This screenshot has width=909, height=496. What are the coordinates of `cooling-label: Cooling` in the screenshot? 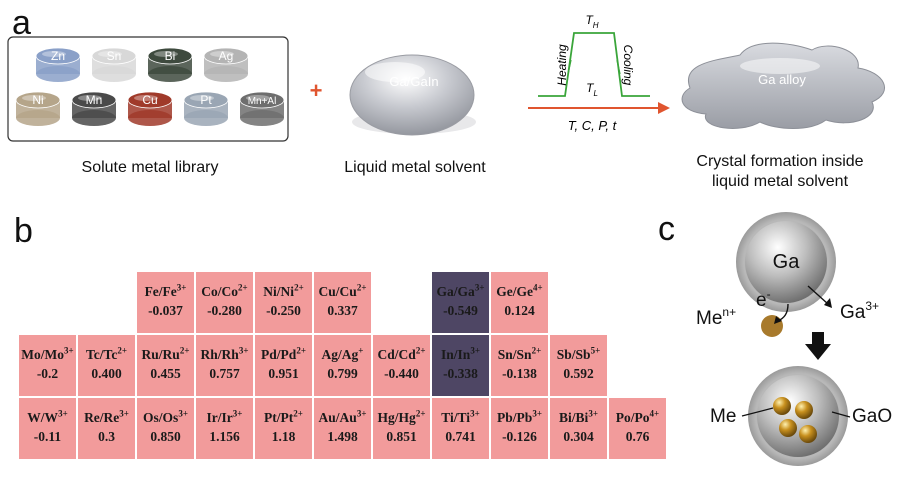 It's located at (628, 65).